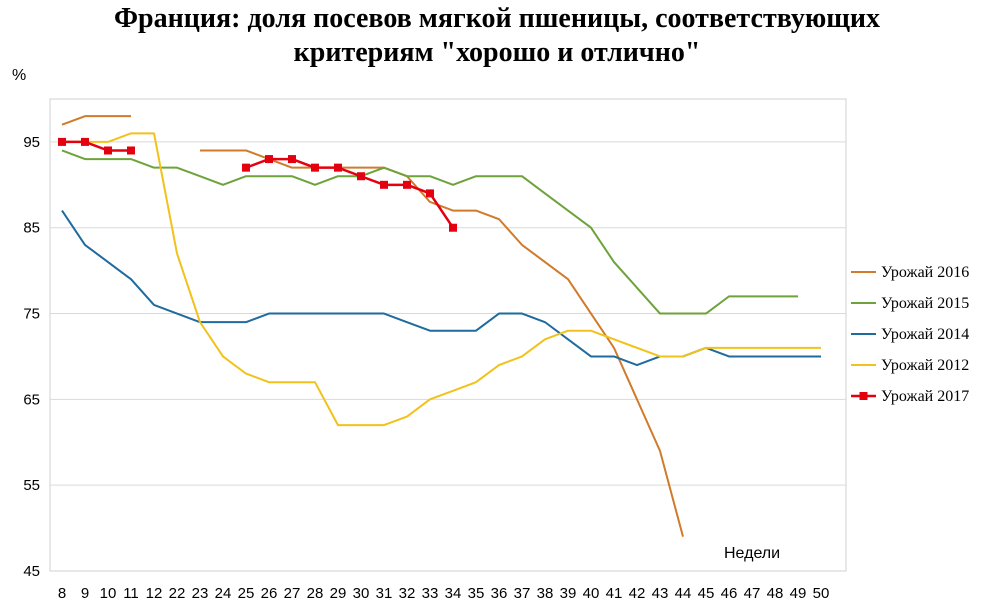 The image size is (994, 605). Describe the element at coordinates (223, 593) in the screenshot. I see `x-tick-24: 24` at that location.